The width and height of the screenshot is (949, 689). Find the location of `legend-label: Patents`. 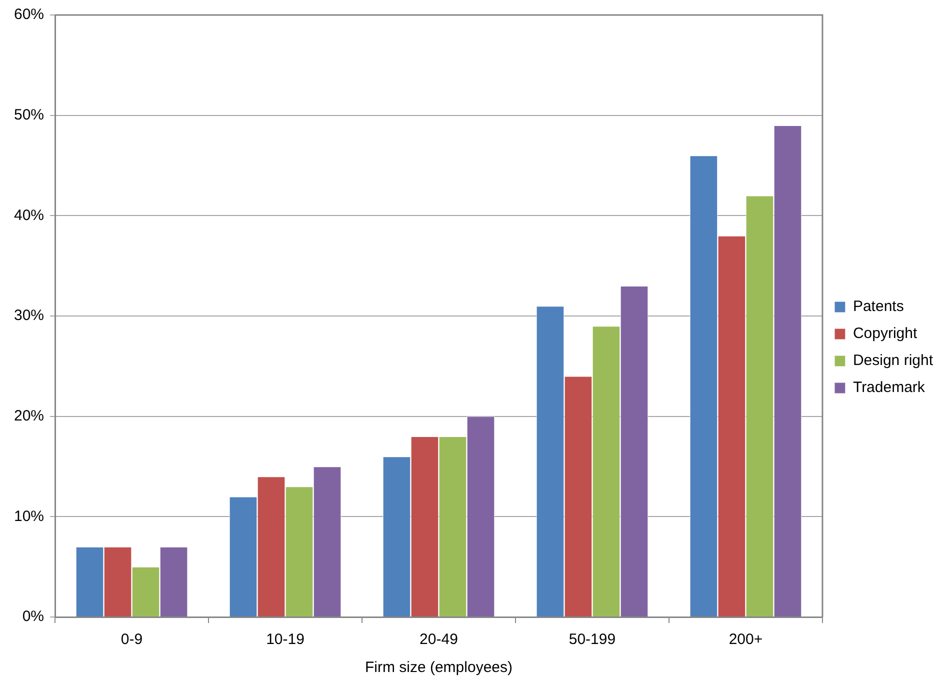

legend-label: Patents is located at coordinates (878, 307).